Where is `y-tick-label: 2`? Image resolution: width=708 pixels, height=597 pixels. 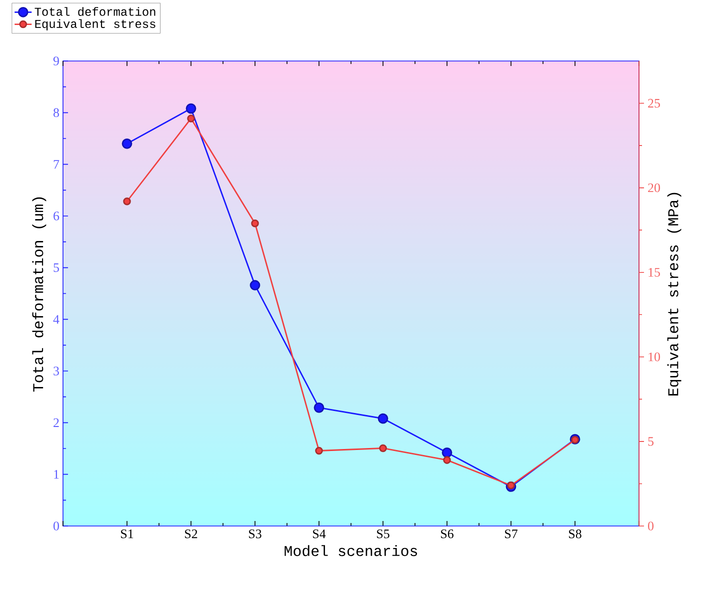
y-tick-label: 2 is located at coordinates (56, 422).